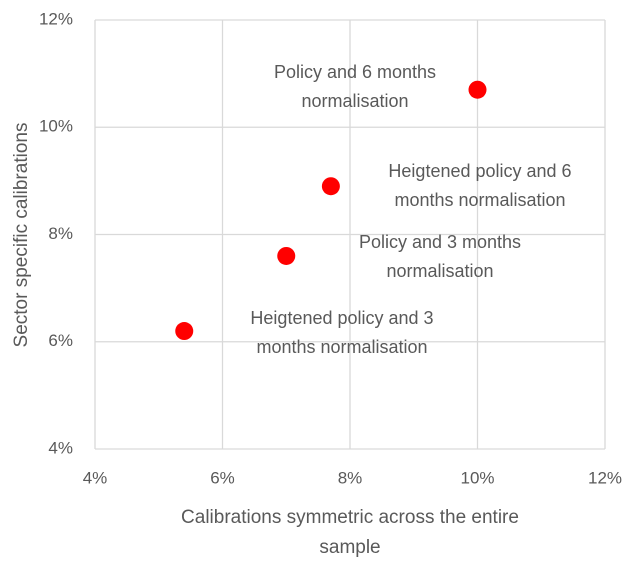  I want to click on x-tick-label: 4%, so click(95, 477).